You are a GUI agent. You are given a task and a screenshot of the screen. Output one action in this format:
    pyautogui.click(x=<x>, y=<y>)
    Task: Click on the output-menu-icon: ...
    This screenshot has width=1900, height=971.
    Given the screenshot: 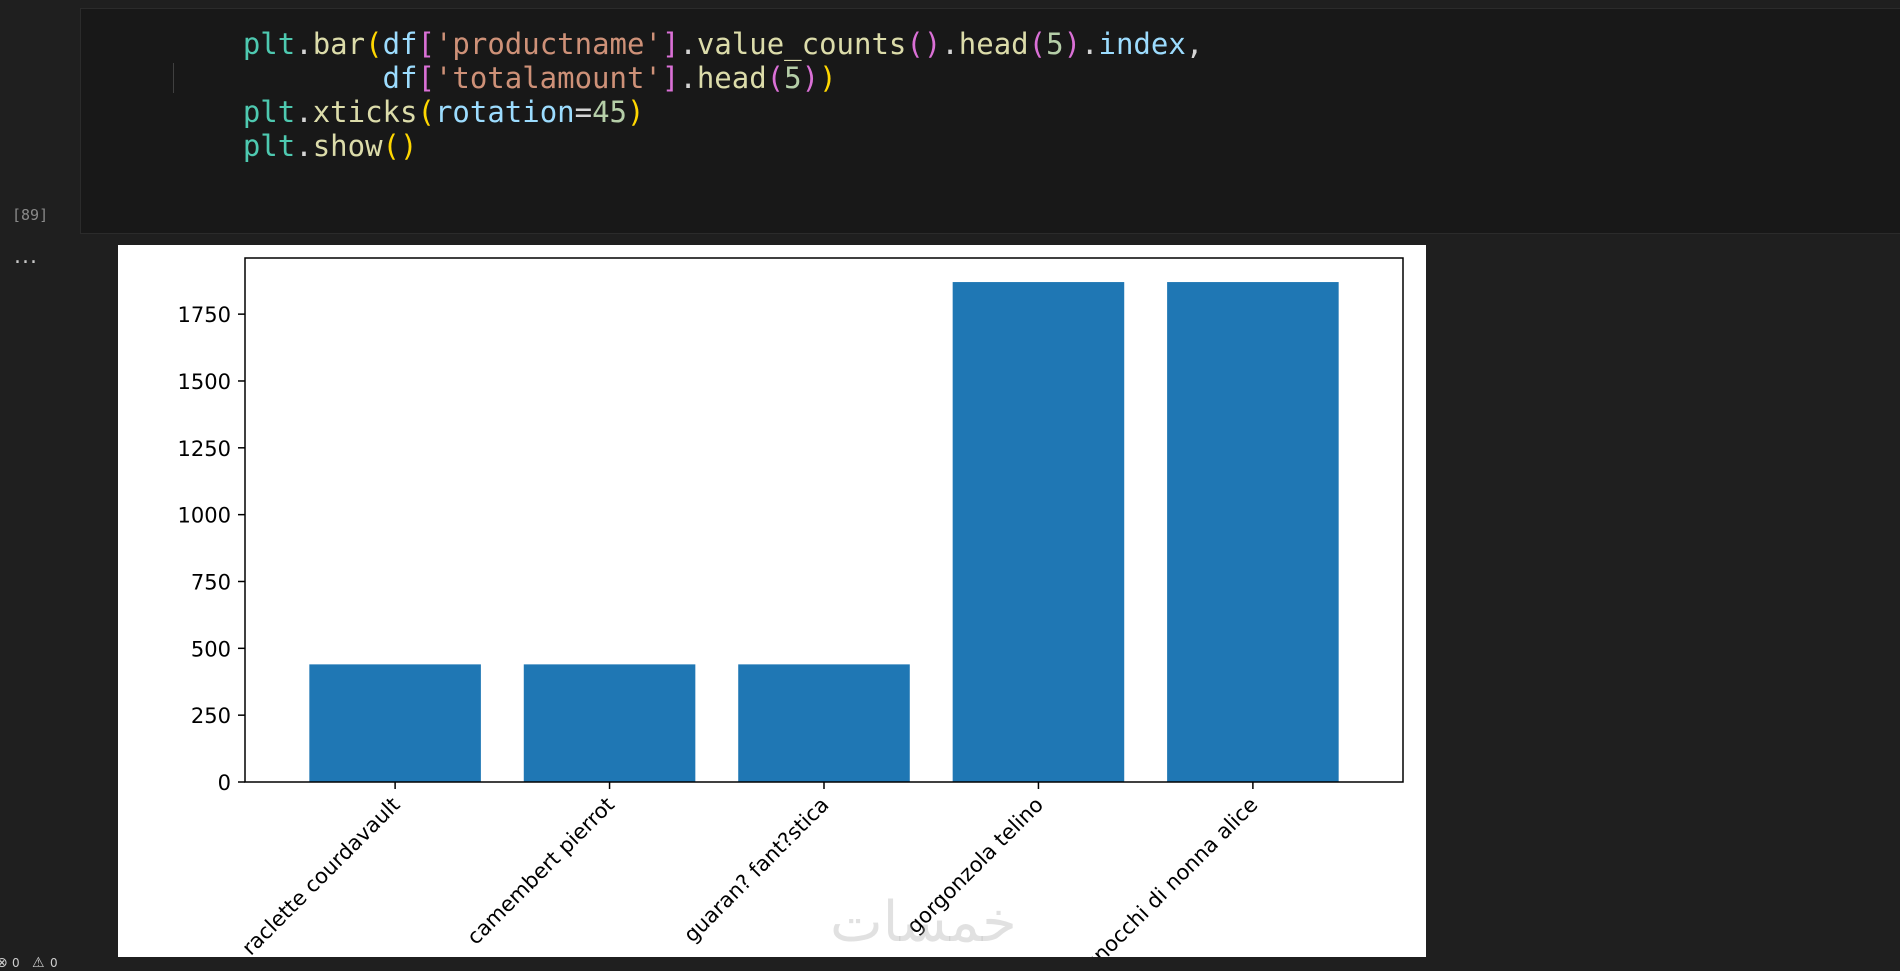 What is the action you would take?
    pyautogui.click(x=26, y=256)
    